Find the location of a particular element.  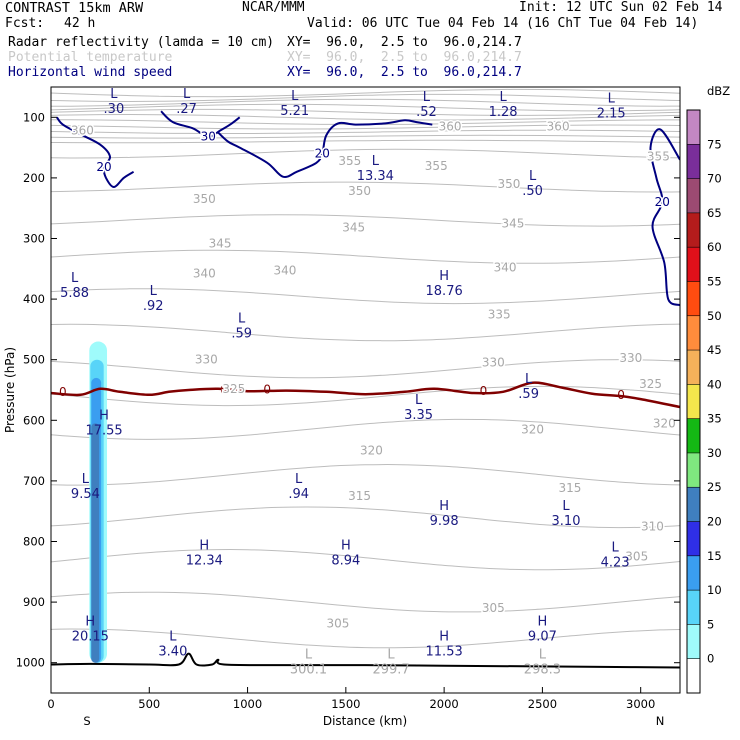

extremum-value: 3.35 is located at coordinates (418, 415).